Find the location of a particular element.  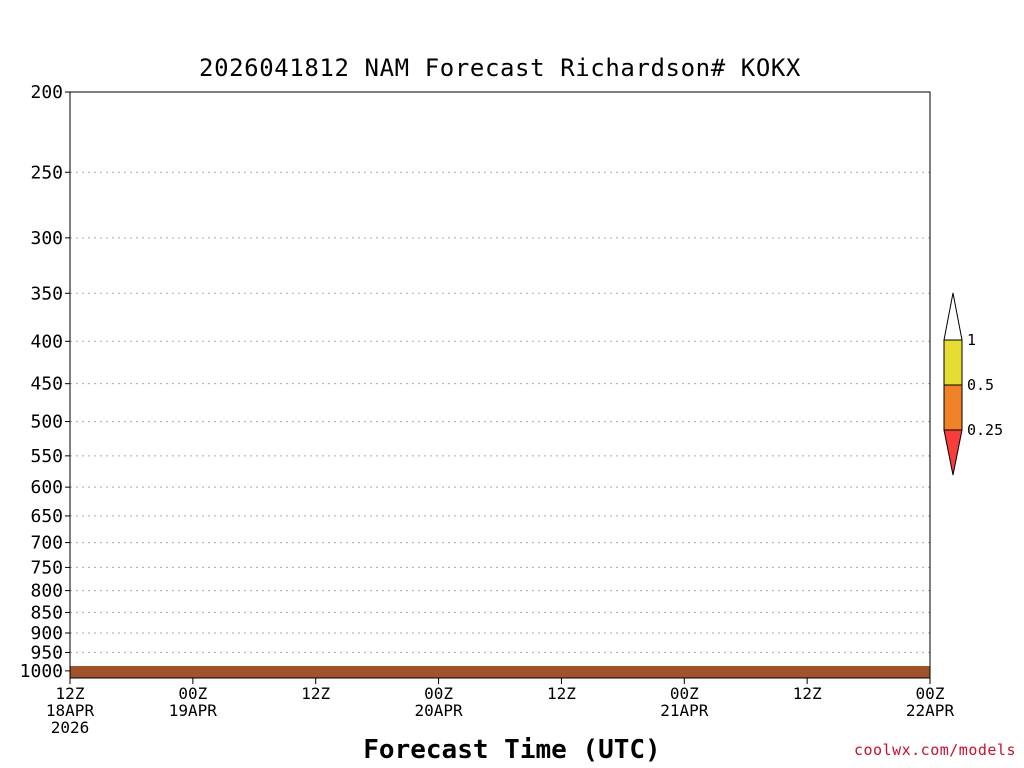

y-tick-label: 600 is located at coordinates (46, 487).